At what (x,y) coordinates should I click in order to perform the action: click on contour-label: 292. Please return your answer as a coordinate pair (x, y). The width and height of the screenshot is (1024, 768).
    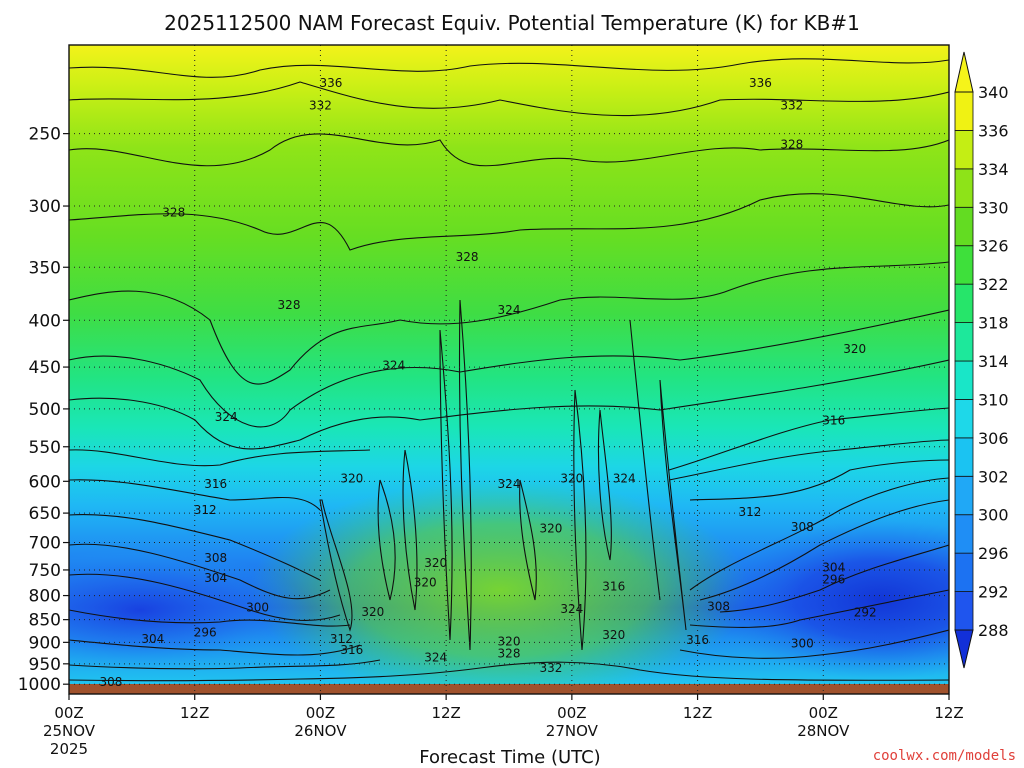
    Looking at the image, I should click on (865, 613).